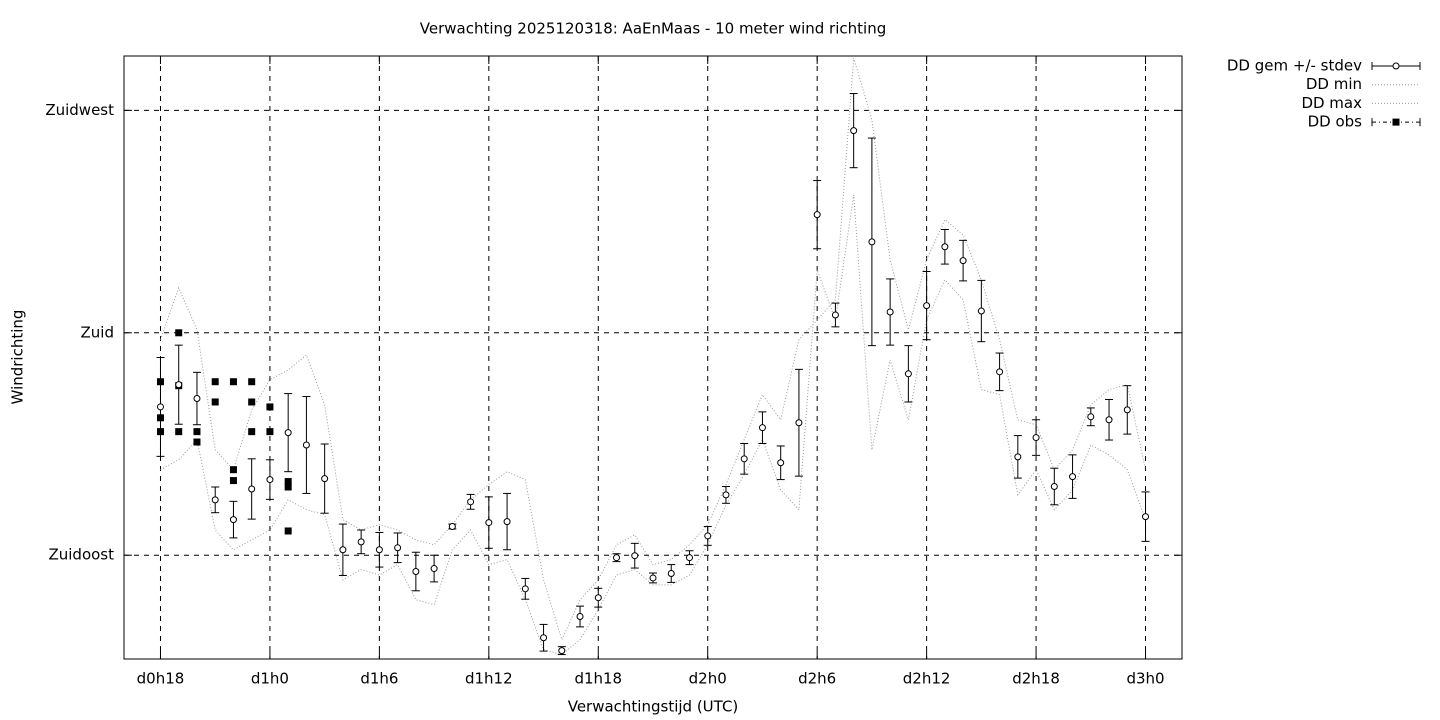 This screenshot has height=720, width=1440. I want to click on y-tick-label: Zuidwest, so click(79, 110).